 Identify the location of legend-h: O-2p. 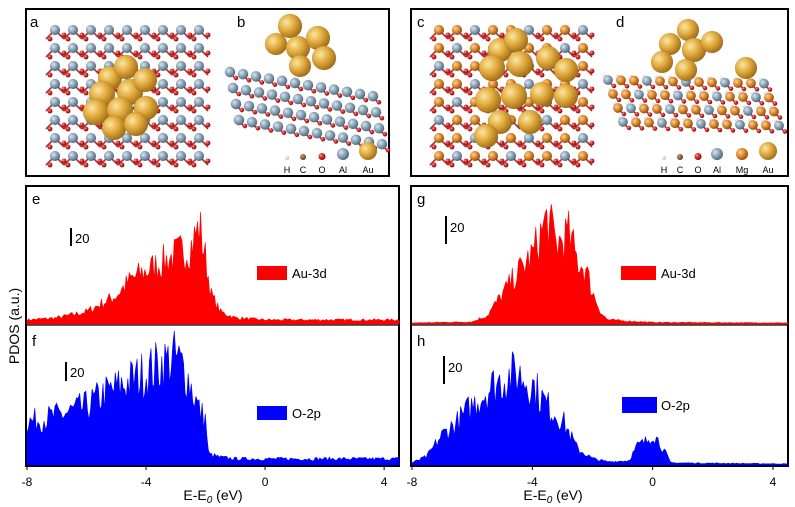
(656, 405).